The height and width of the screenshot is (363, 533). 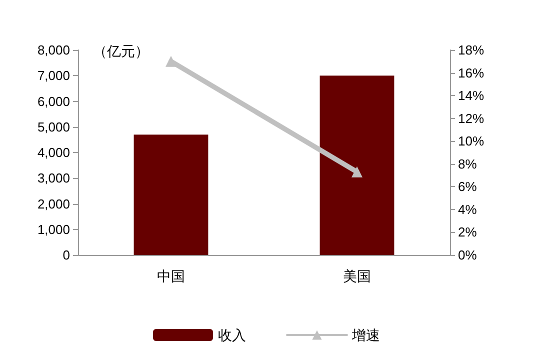 What do you see at coordinates (471, 118) in the screenshot?
I see `y2-tick-label: 12%` at bounding box center [471, 118].